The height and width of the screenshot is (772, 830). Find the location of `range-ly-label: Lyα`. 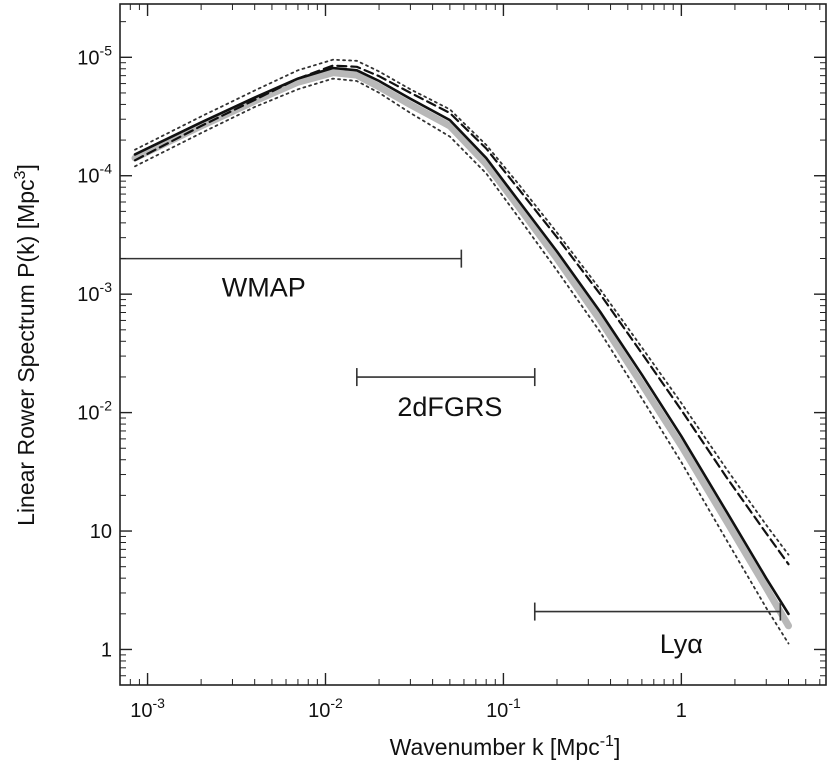

range-ly-label: Lyα is located at coordinates (681, 644).